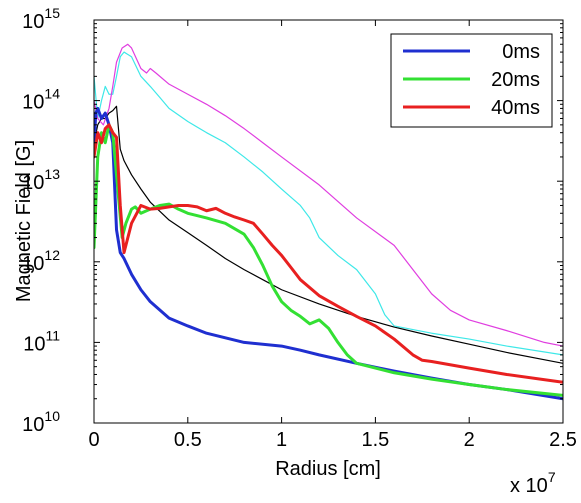  I want to click on x-tick-label: 0, so click(93, 440).